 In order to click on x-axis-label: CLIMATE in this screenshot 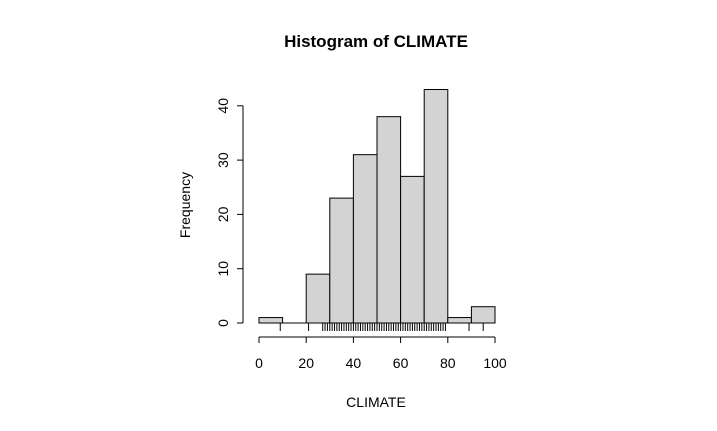, I will do `click(376, 402)`.